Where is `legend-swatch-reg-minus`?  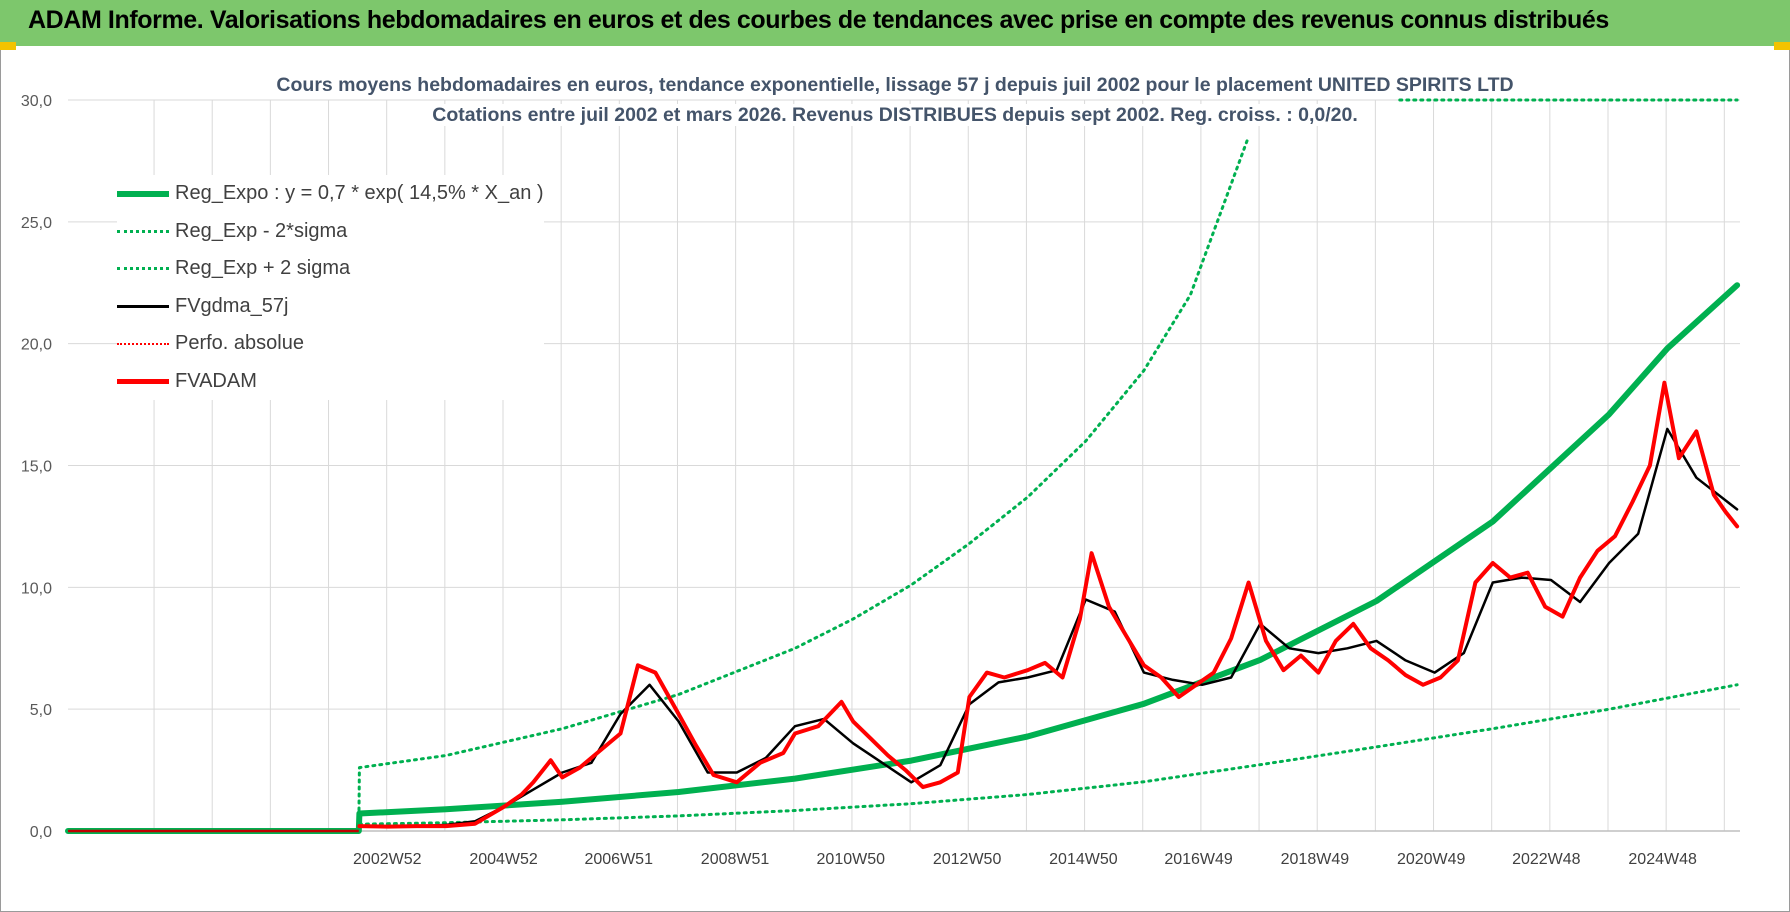 legend-swatch-reg-minus is located at coordinates (143, 231).